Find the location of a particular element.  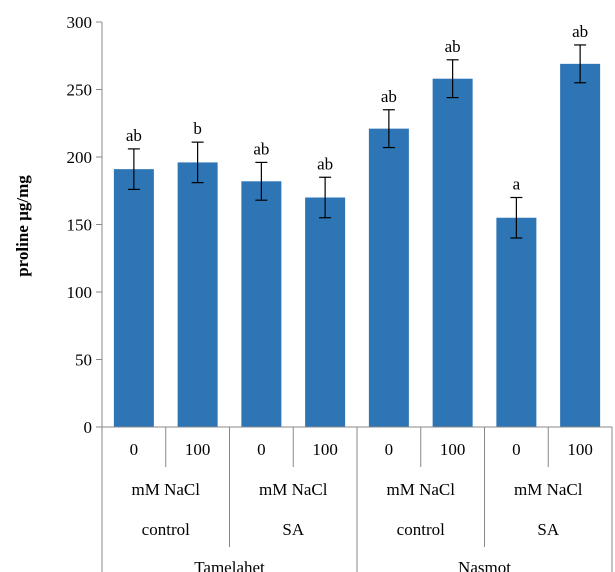

y-axis: 0 50 100 150 200 250 300 is located at coordinates (85, 225).